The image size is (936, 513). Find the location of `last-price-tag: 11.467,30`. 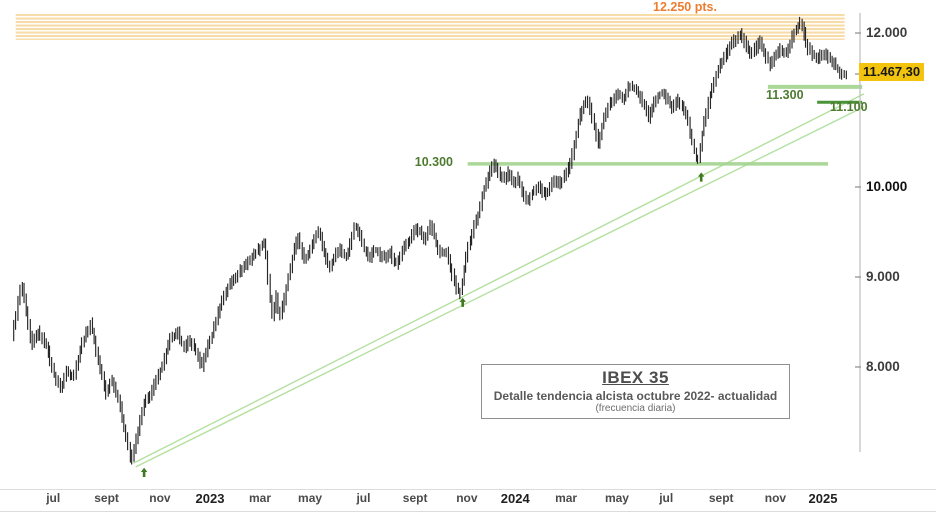

last-price-tag: 11.467,30 is located at coordinates (892, 72).